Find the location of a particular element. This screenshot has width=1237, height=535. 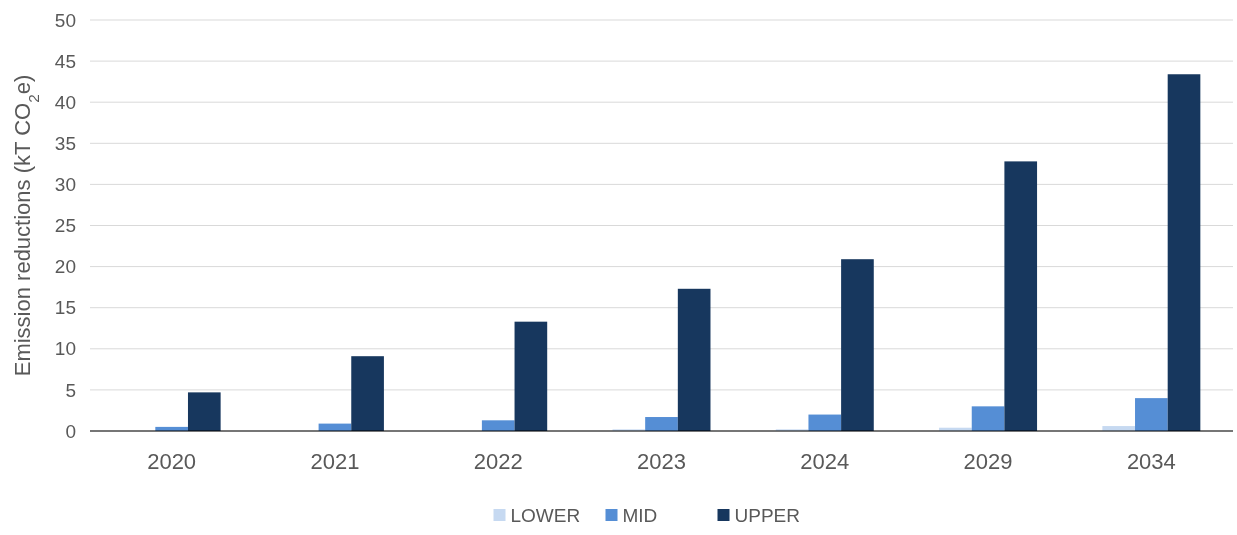

legend-label: LOWER is located at coordinates (545, 515).